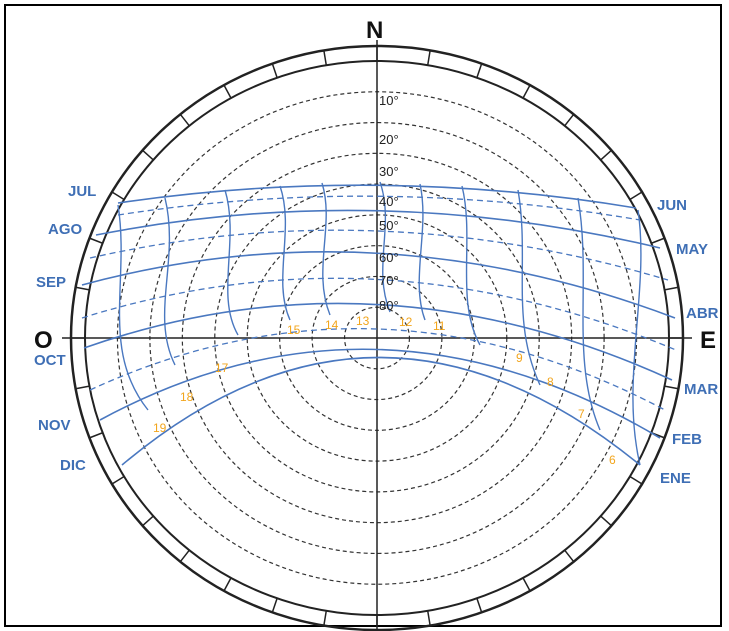  Describe the element at coordinates (692, 249) in the screenshot. I see `month-label: MAY` at that location.